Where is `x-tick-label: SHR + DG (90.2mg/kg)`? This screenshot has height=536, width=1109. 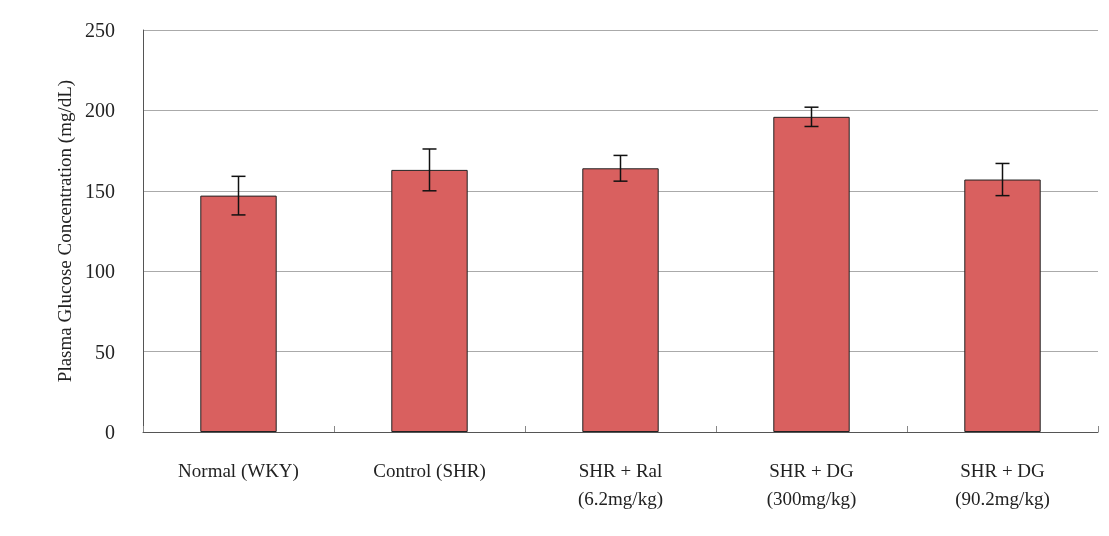 x-tick-label: SHR + DG (90.2mg/kg) is located at coordinates (1002, 484).